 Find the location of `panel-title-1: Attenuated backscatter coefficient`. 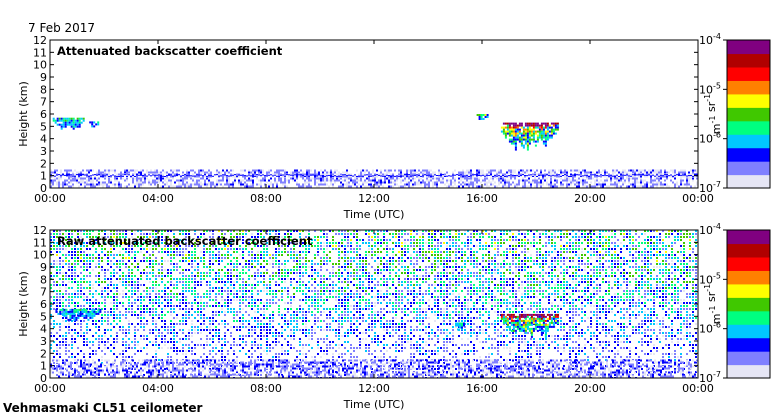

panel-title-1: Attenuated backscatter coefficient is located at coordinates (170, 51).